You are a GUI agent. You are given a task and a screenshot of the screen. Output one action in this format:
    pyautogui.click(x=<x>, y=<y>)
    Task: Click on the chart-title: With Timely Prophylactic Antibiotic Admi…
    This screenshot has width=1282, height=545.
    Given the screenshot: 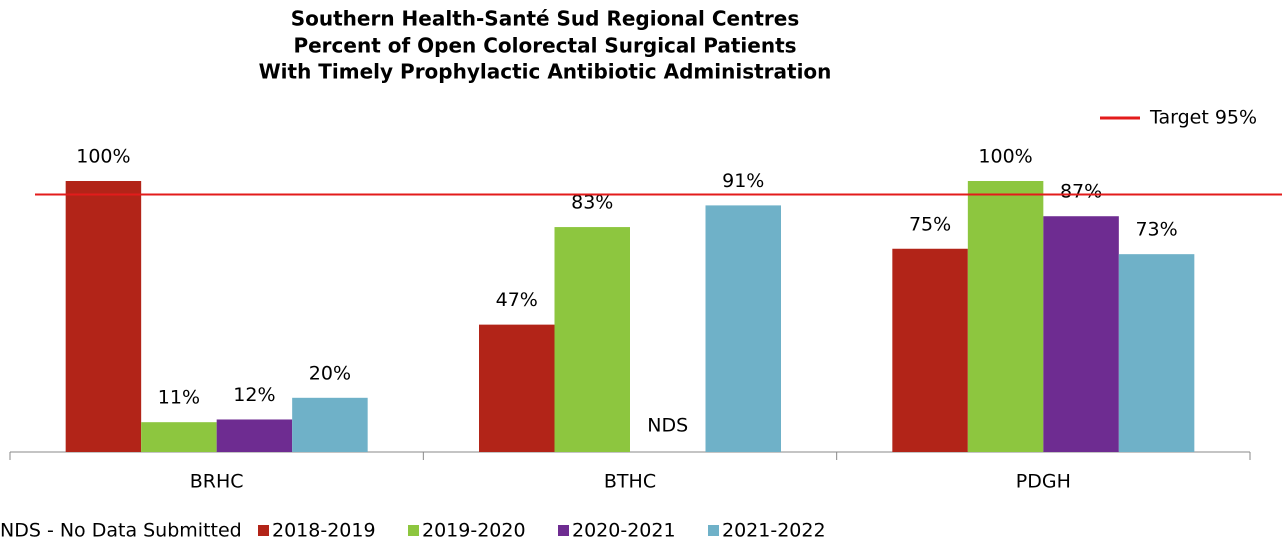 What is the action you would take?
    pyautogui.click(x=545, y=72)
    